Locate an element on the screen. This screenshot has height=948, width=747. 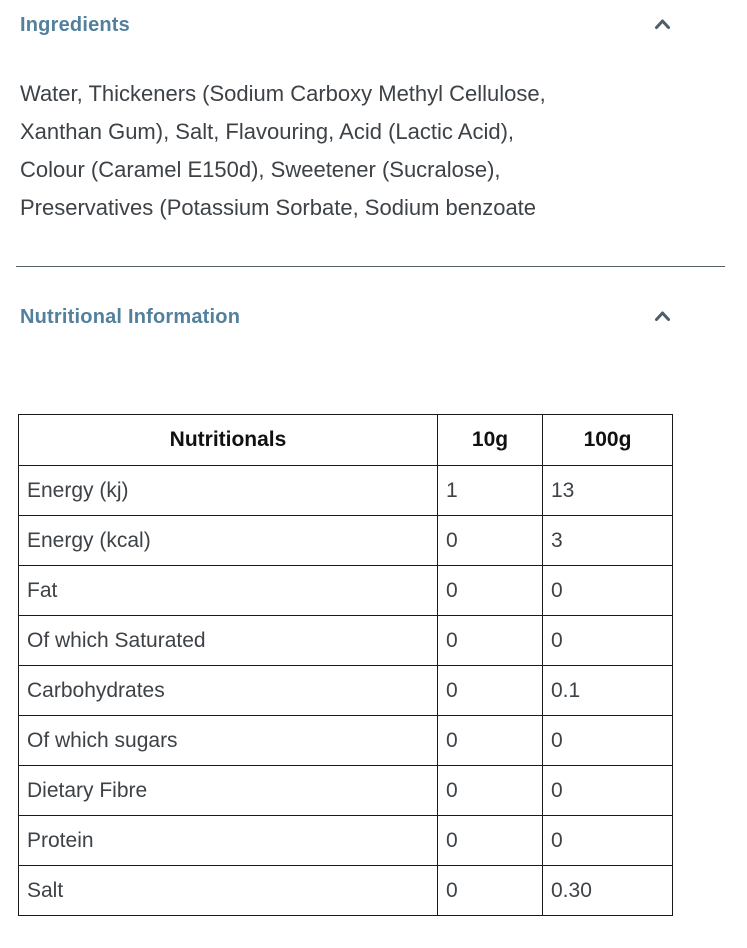
value-100g-cell: 0.30 is located at coordinates (607, 890).